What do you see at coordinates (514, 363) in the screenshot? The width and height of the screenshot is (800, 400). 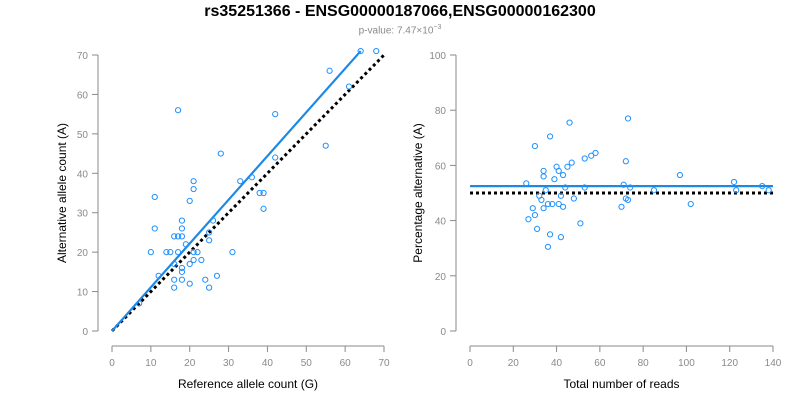 I see `right-x-tick-label: 20` at bounding box center [514, 363].